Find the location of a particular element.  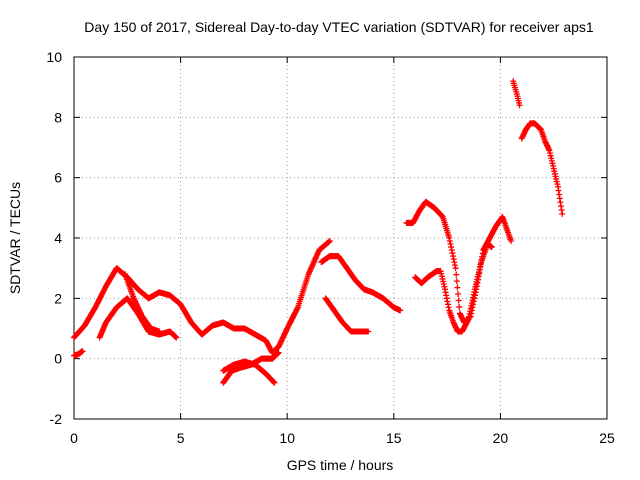

series-seg12 is located at coordinates (542, 168).